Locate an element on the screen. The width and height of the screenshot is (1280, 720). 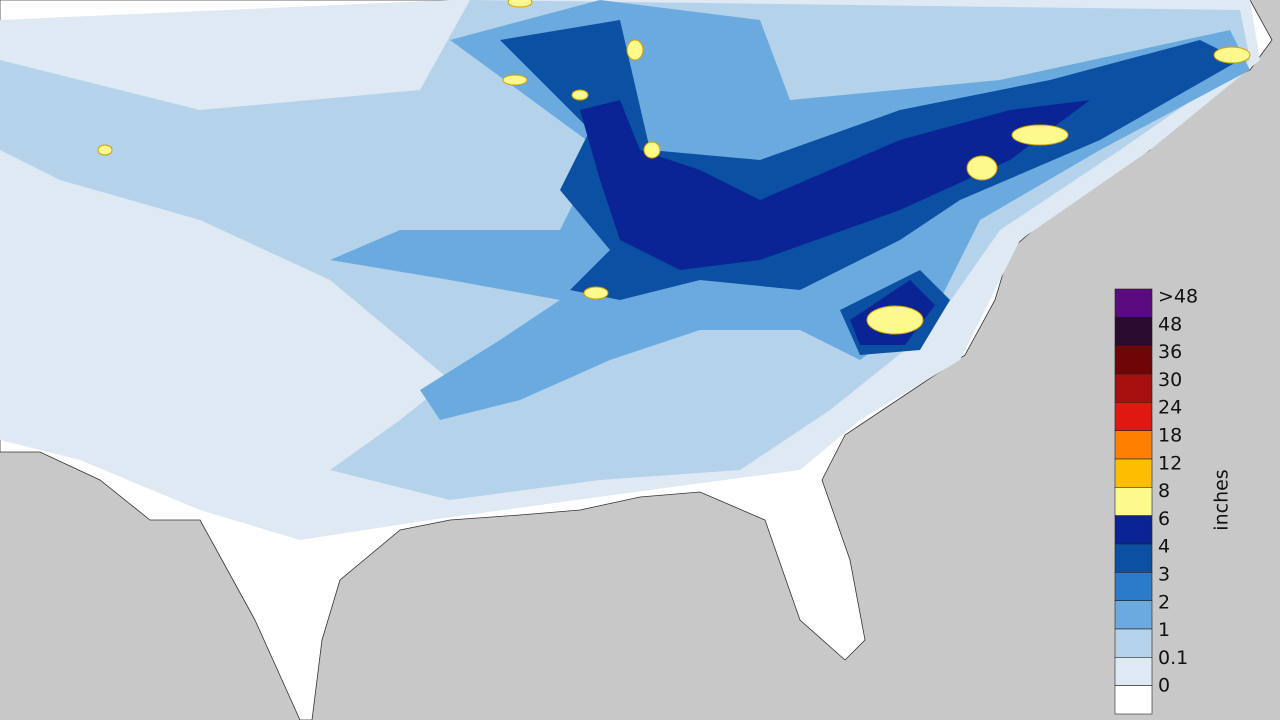
legend-label: 0 is located at coordinates (1164, 686).